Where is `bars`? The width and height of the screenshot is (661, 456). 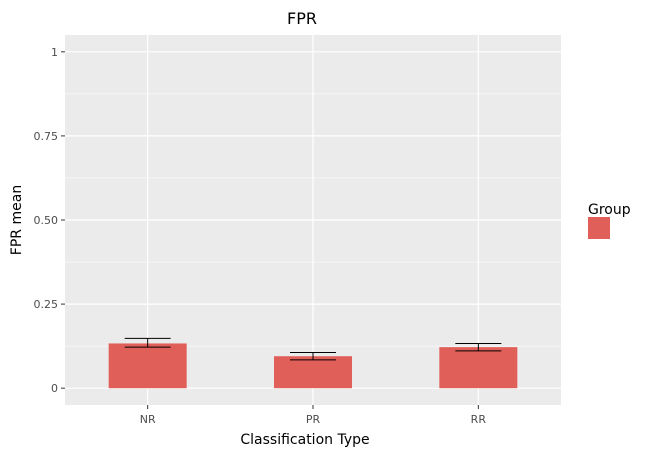 bars is located at coordinates (313, 366).